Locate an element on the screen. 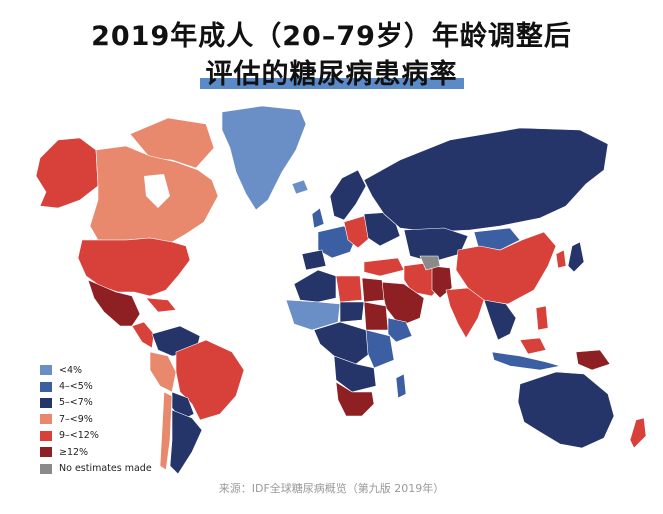 The width and height of the screenshot is (663, 514). legend-label: 4–<5% is located at coordinates (76, 387).